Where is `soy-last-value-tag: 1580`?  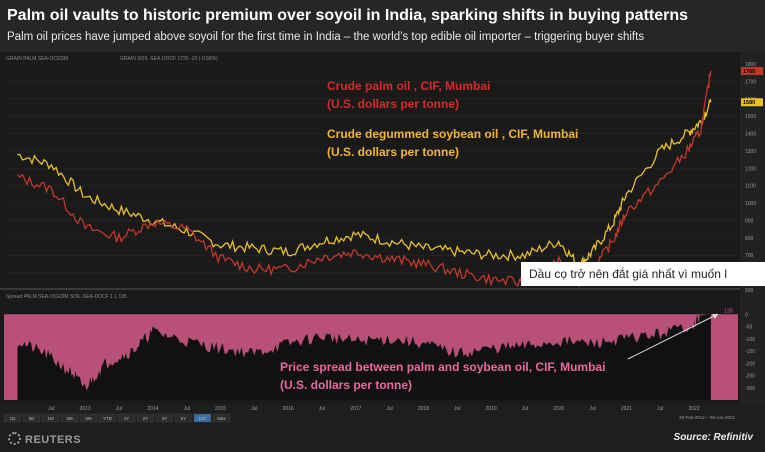 soy-last-value-tag: 1580 is located at coordinates (752, 102).